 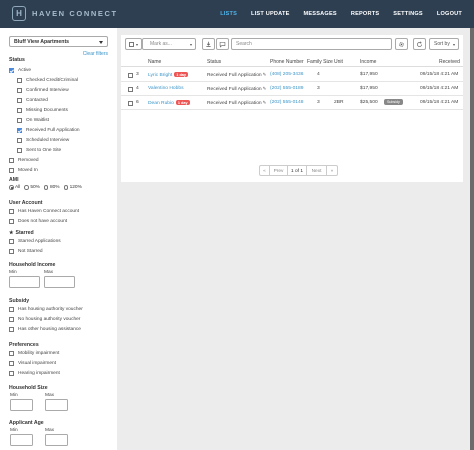 What do you see at coordinates (62, 80) in the screenshot?
I see `substatus-option: Checked Credit/Criminal` at bounding box center [62, 80].